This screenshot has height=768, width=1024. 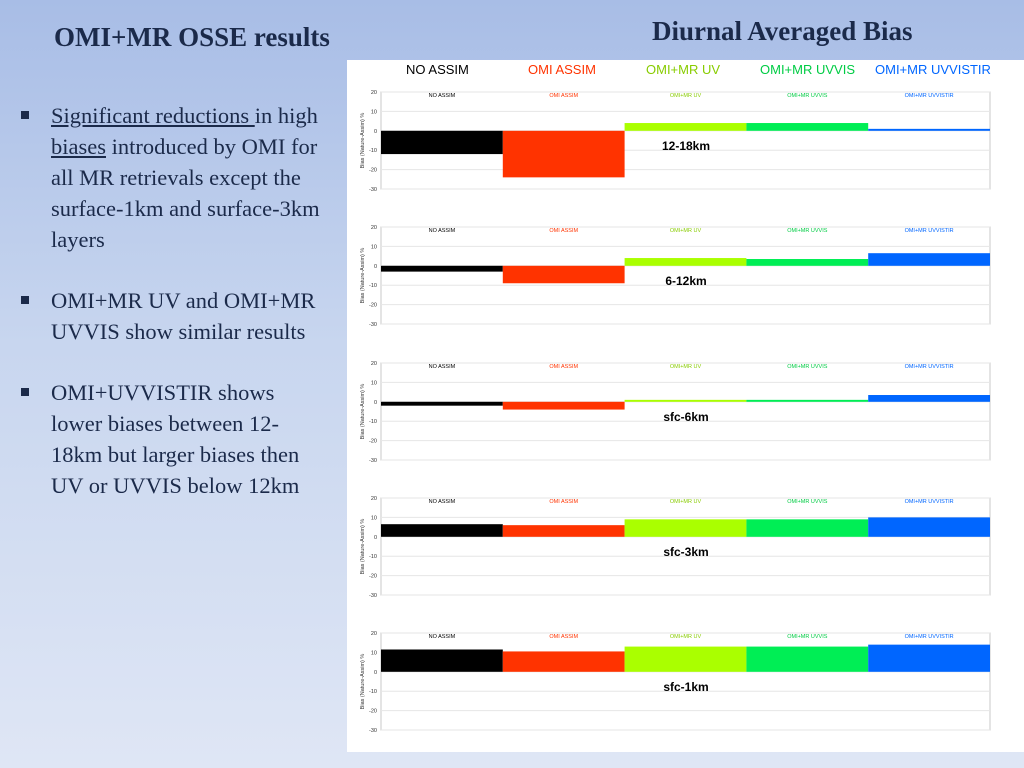 What do you see at coordinates (683, 69) in the screenshot?
I see `legend-omi-mr-uv: OMI+MR UV` at bounding box center [683, 69].